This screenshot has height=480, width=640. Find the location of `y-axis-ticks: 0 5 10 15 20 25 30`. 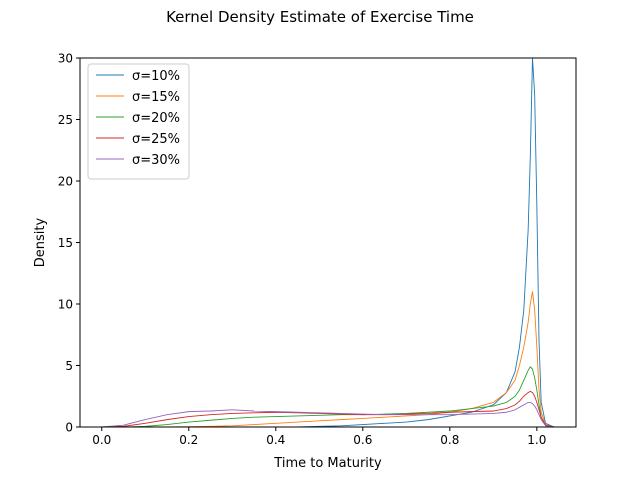

y-axis-ticks: 0 5 10 15 20 25 30 is located at coordinates (69, 243).